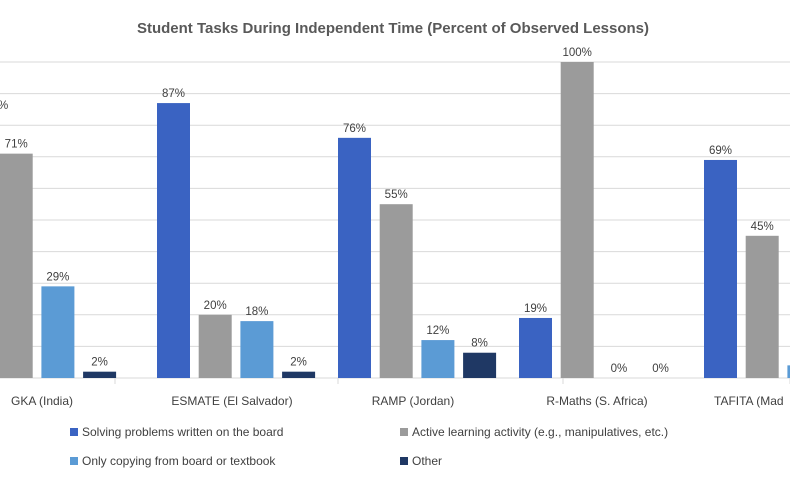 This screenshot has width=790, height=490. Describe the element at coordinates (427, 461) in the screenshot. I see `legend-entry: Other` at that location.